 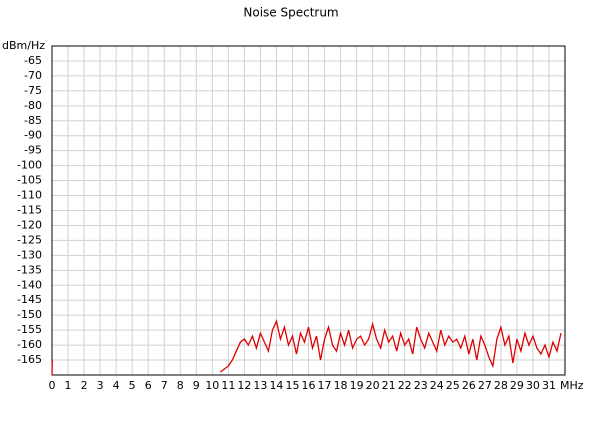 I want to click on y-tick-label: -115, so click(x=29, y=210).